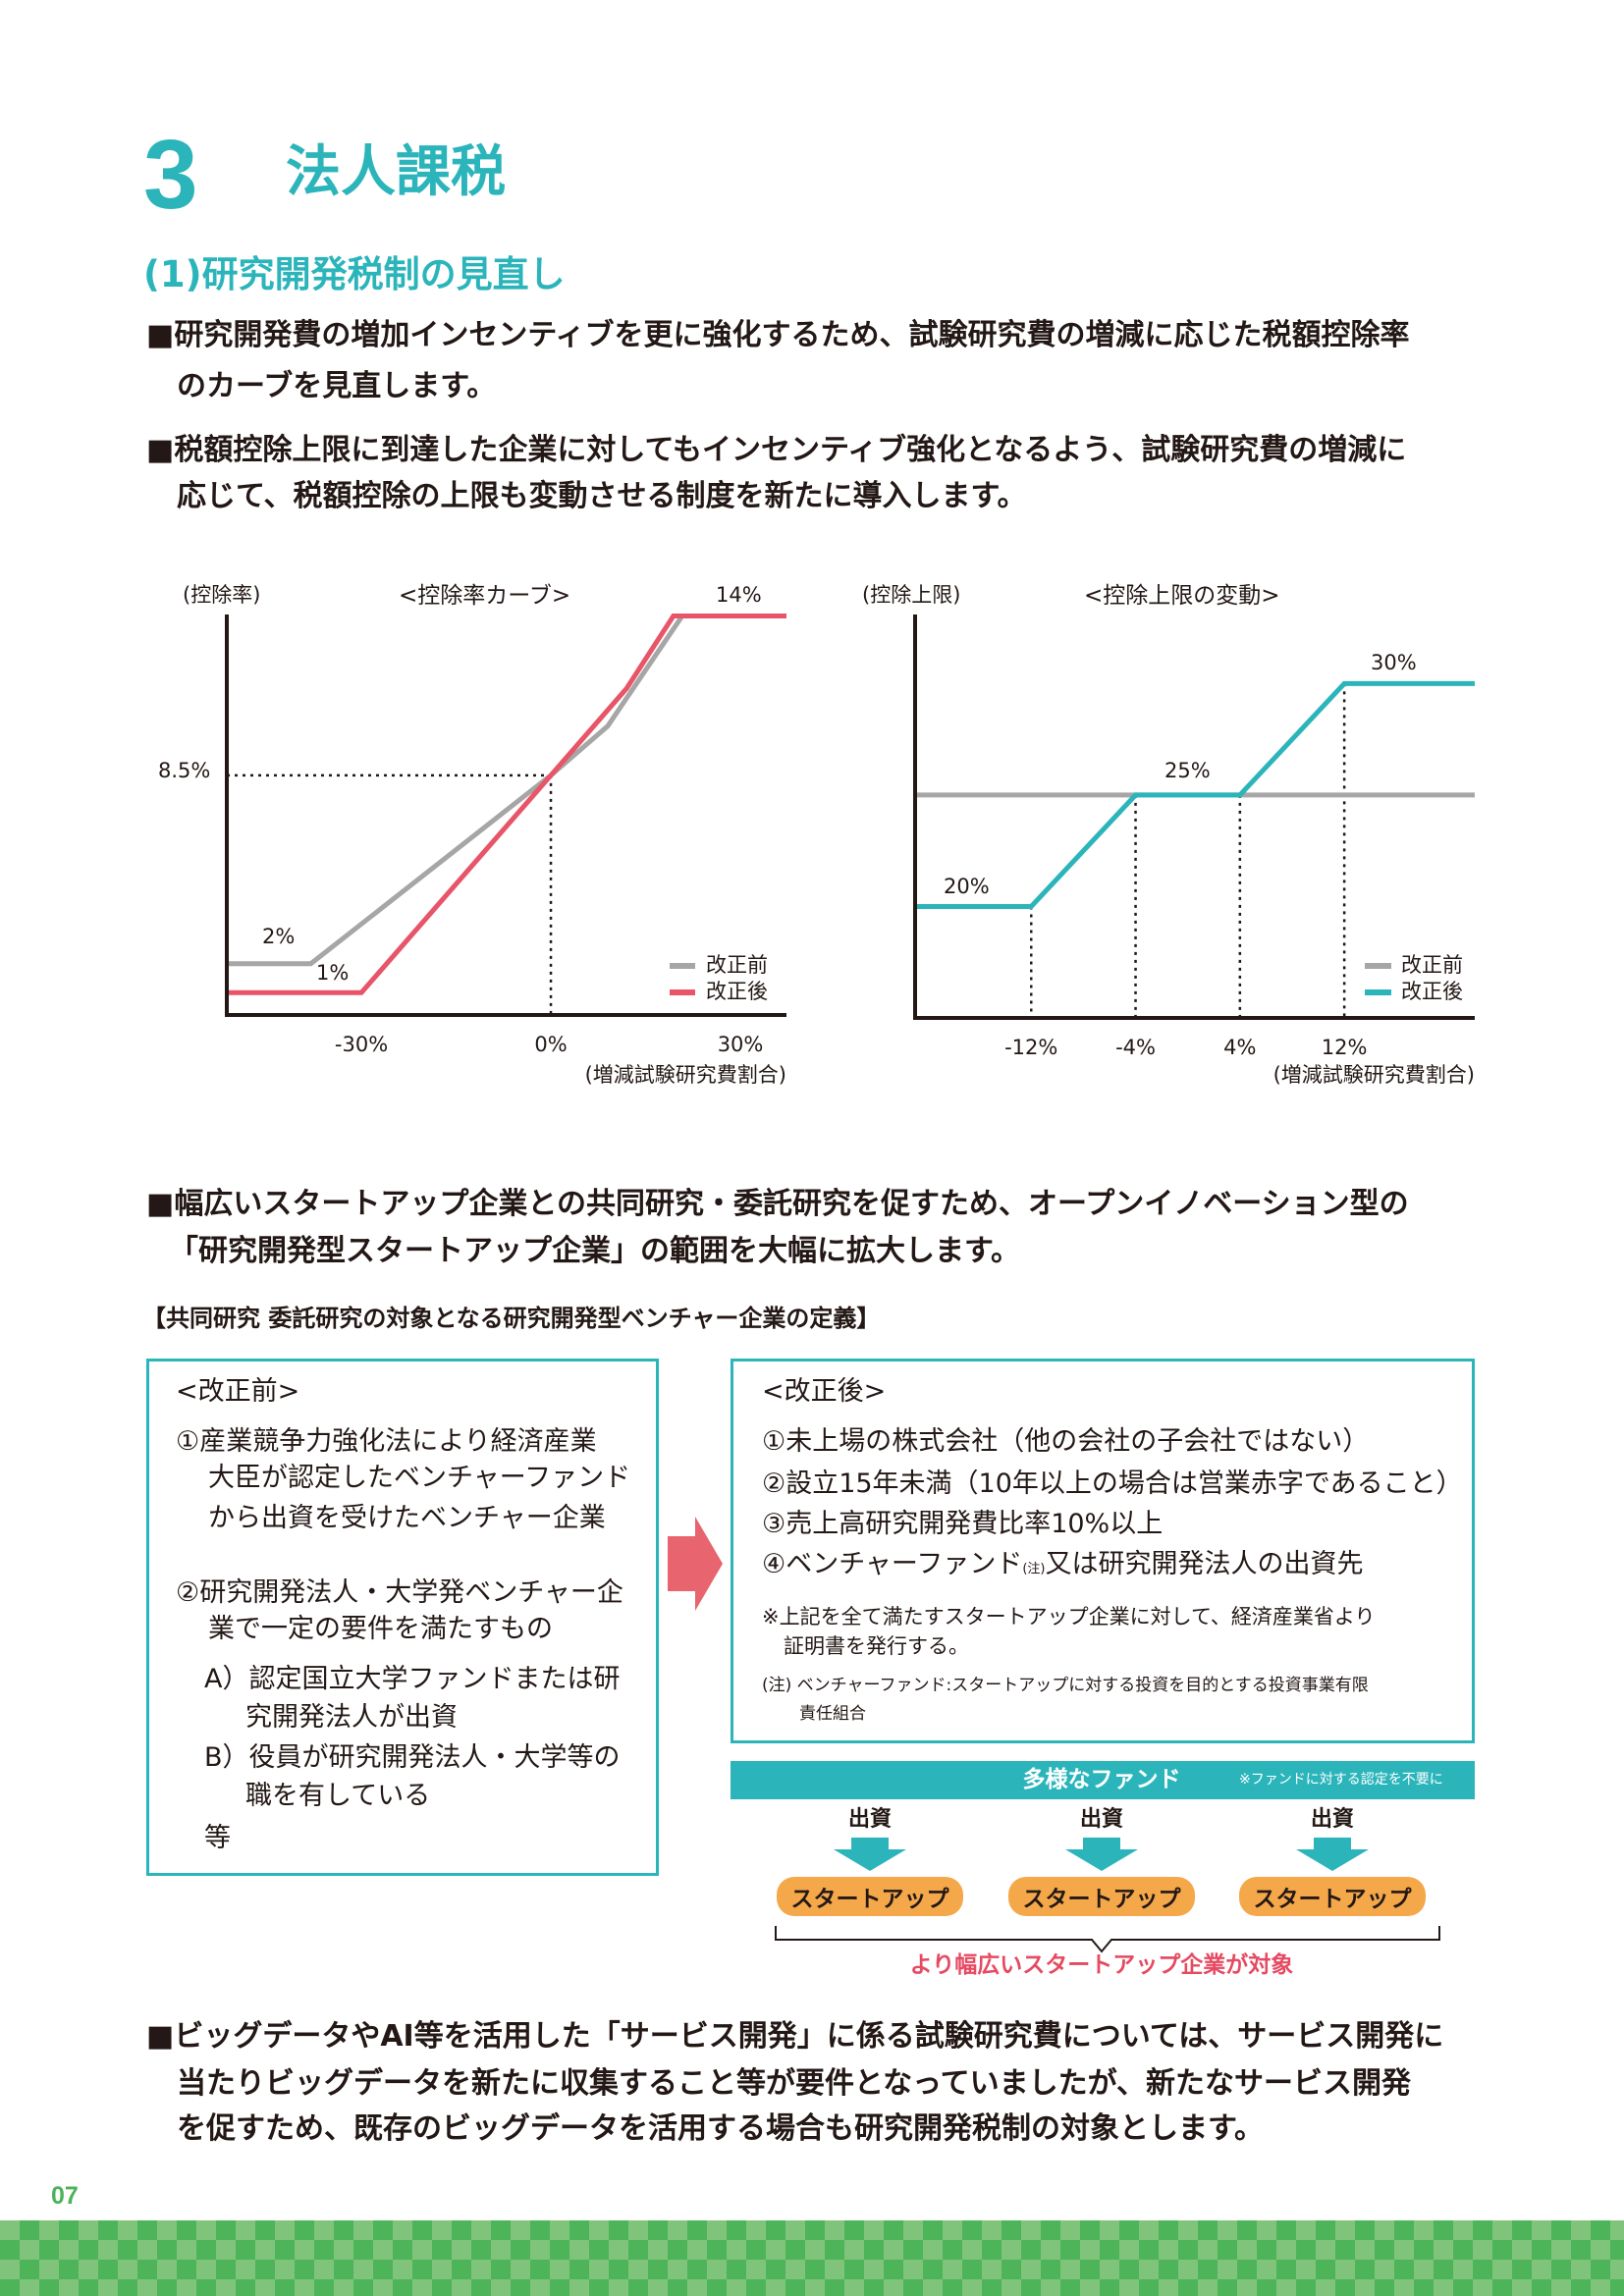 The width and height of the screenshot is (1624, 2296). I want to click on chart1-label-1: 1%, so click(333, 973).